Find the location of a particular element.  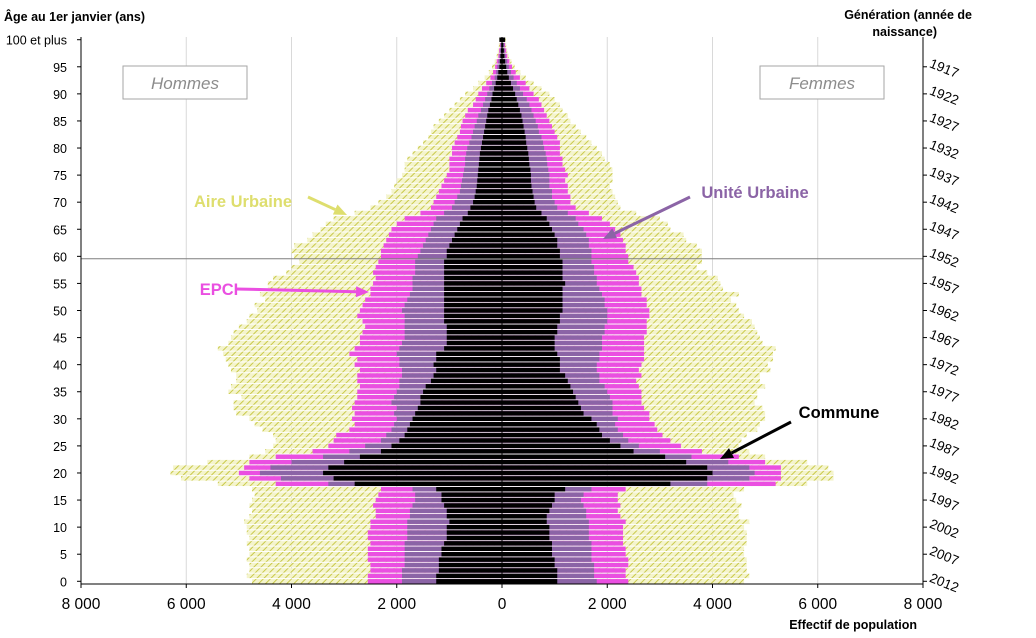

right-axis-title-line1: Génération (année de is located at coordinates (908, 15).